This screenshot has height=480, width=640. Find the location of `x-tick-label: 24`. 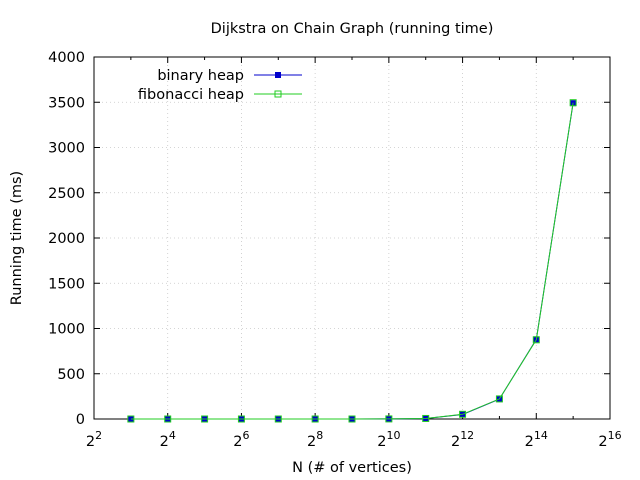

x-tick-label: 24 is located at coordinates (168, 439).